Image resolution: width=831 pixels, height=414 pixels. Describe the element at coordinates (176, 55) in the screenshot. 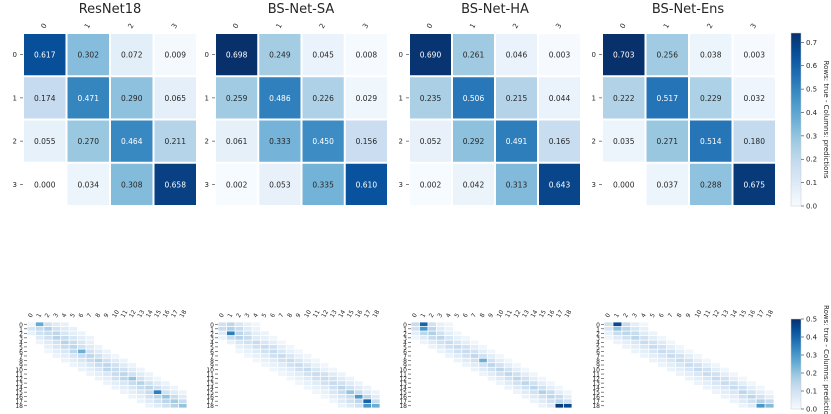

I see `cell-value-label: 0.009` at that location.